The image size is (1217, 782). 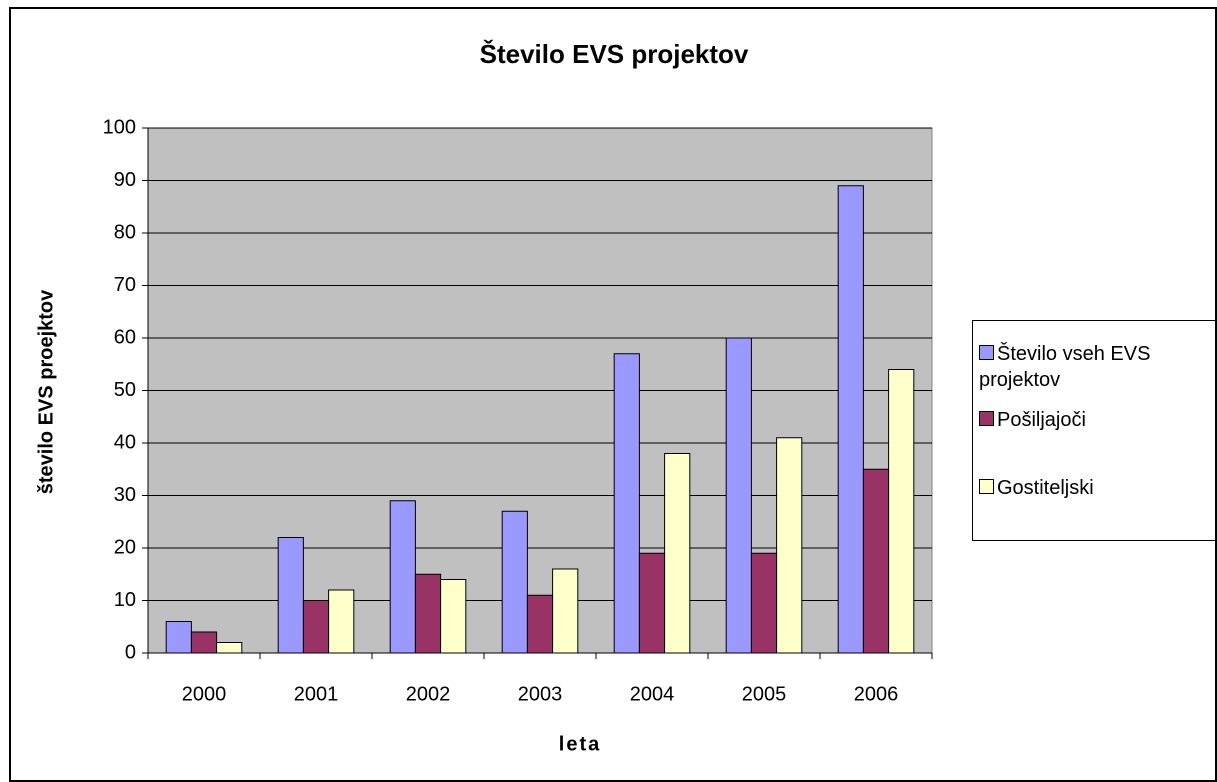 I want to click on x-tick-label: 2004, so click(x=652, y=694).